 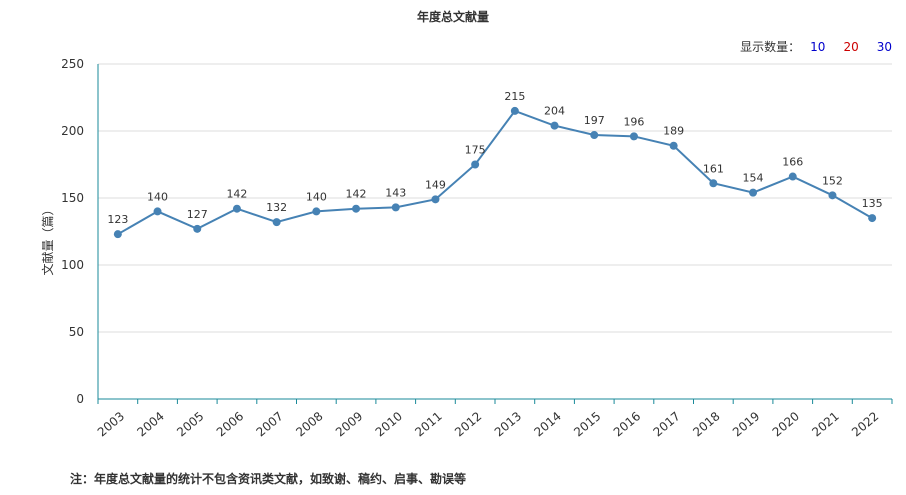 What do you see at coordinates (770, 47) in the screenshot?
I see `count-selector-label: 显示数量：` at bounding box center [770, 47].